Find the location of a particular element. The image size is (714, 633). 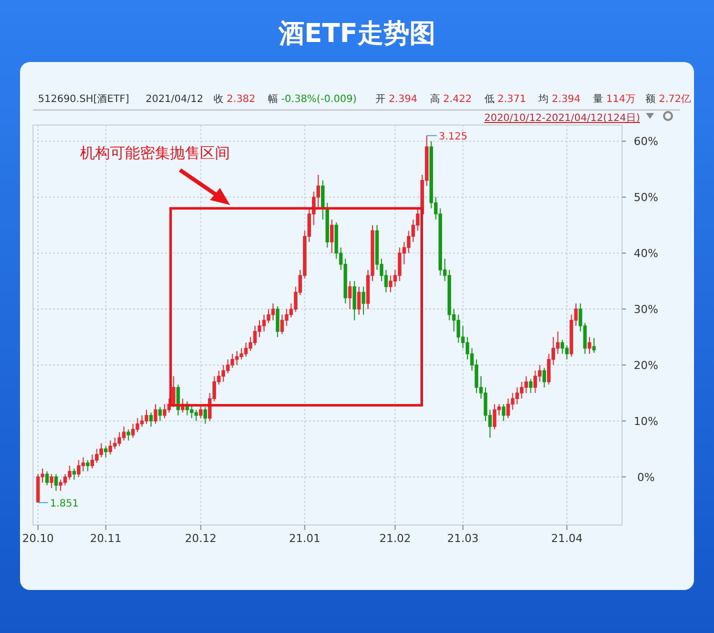

text: 均 2.394 is located at coordinates (559, 99).